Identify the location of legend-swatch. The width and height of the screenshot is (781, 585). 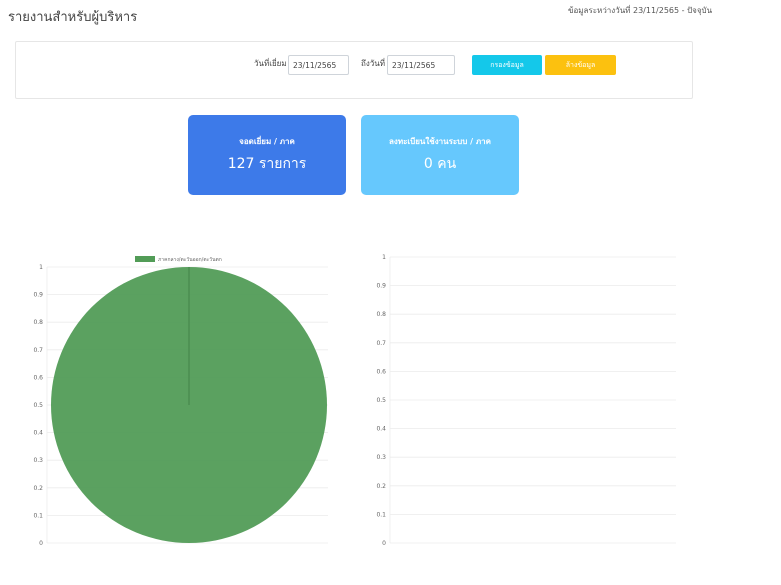
(145, 259).